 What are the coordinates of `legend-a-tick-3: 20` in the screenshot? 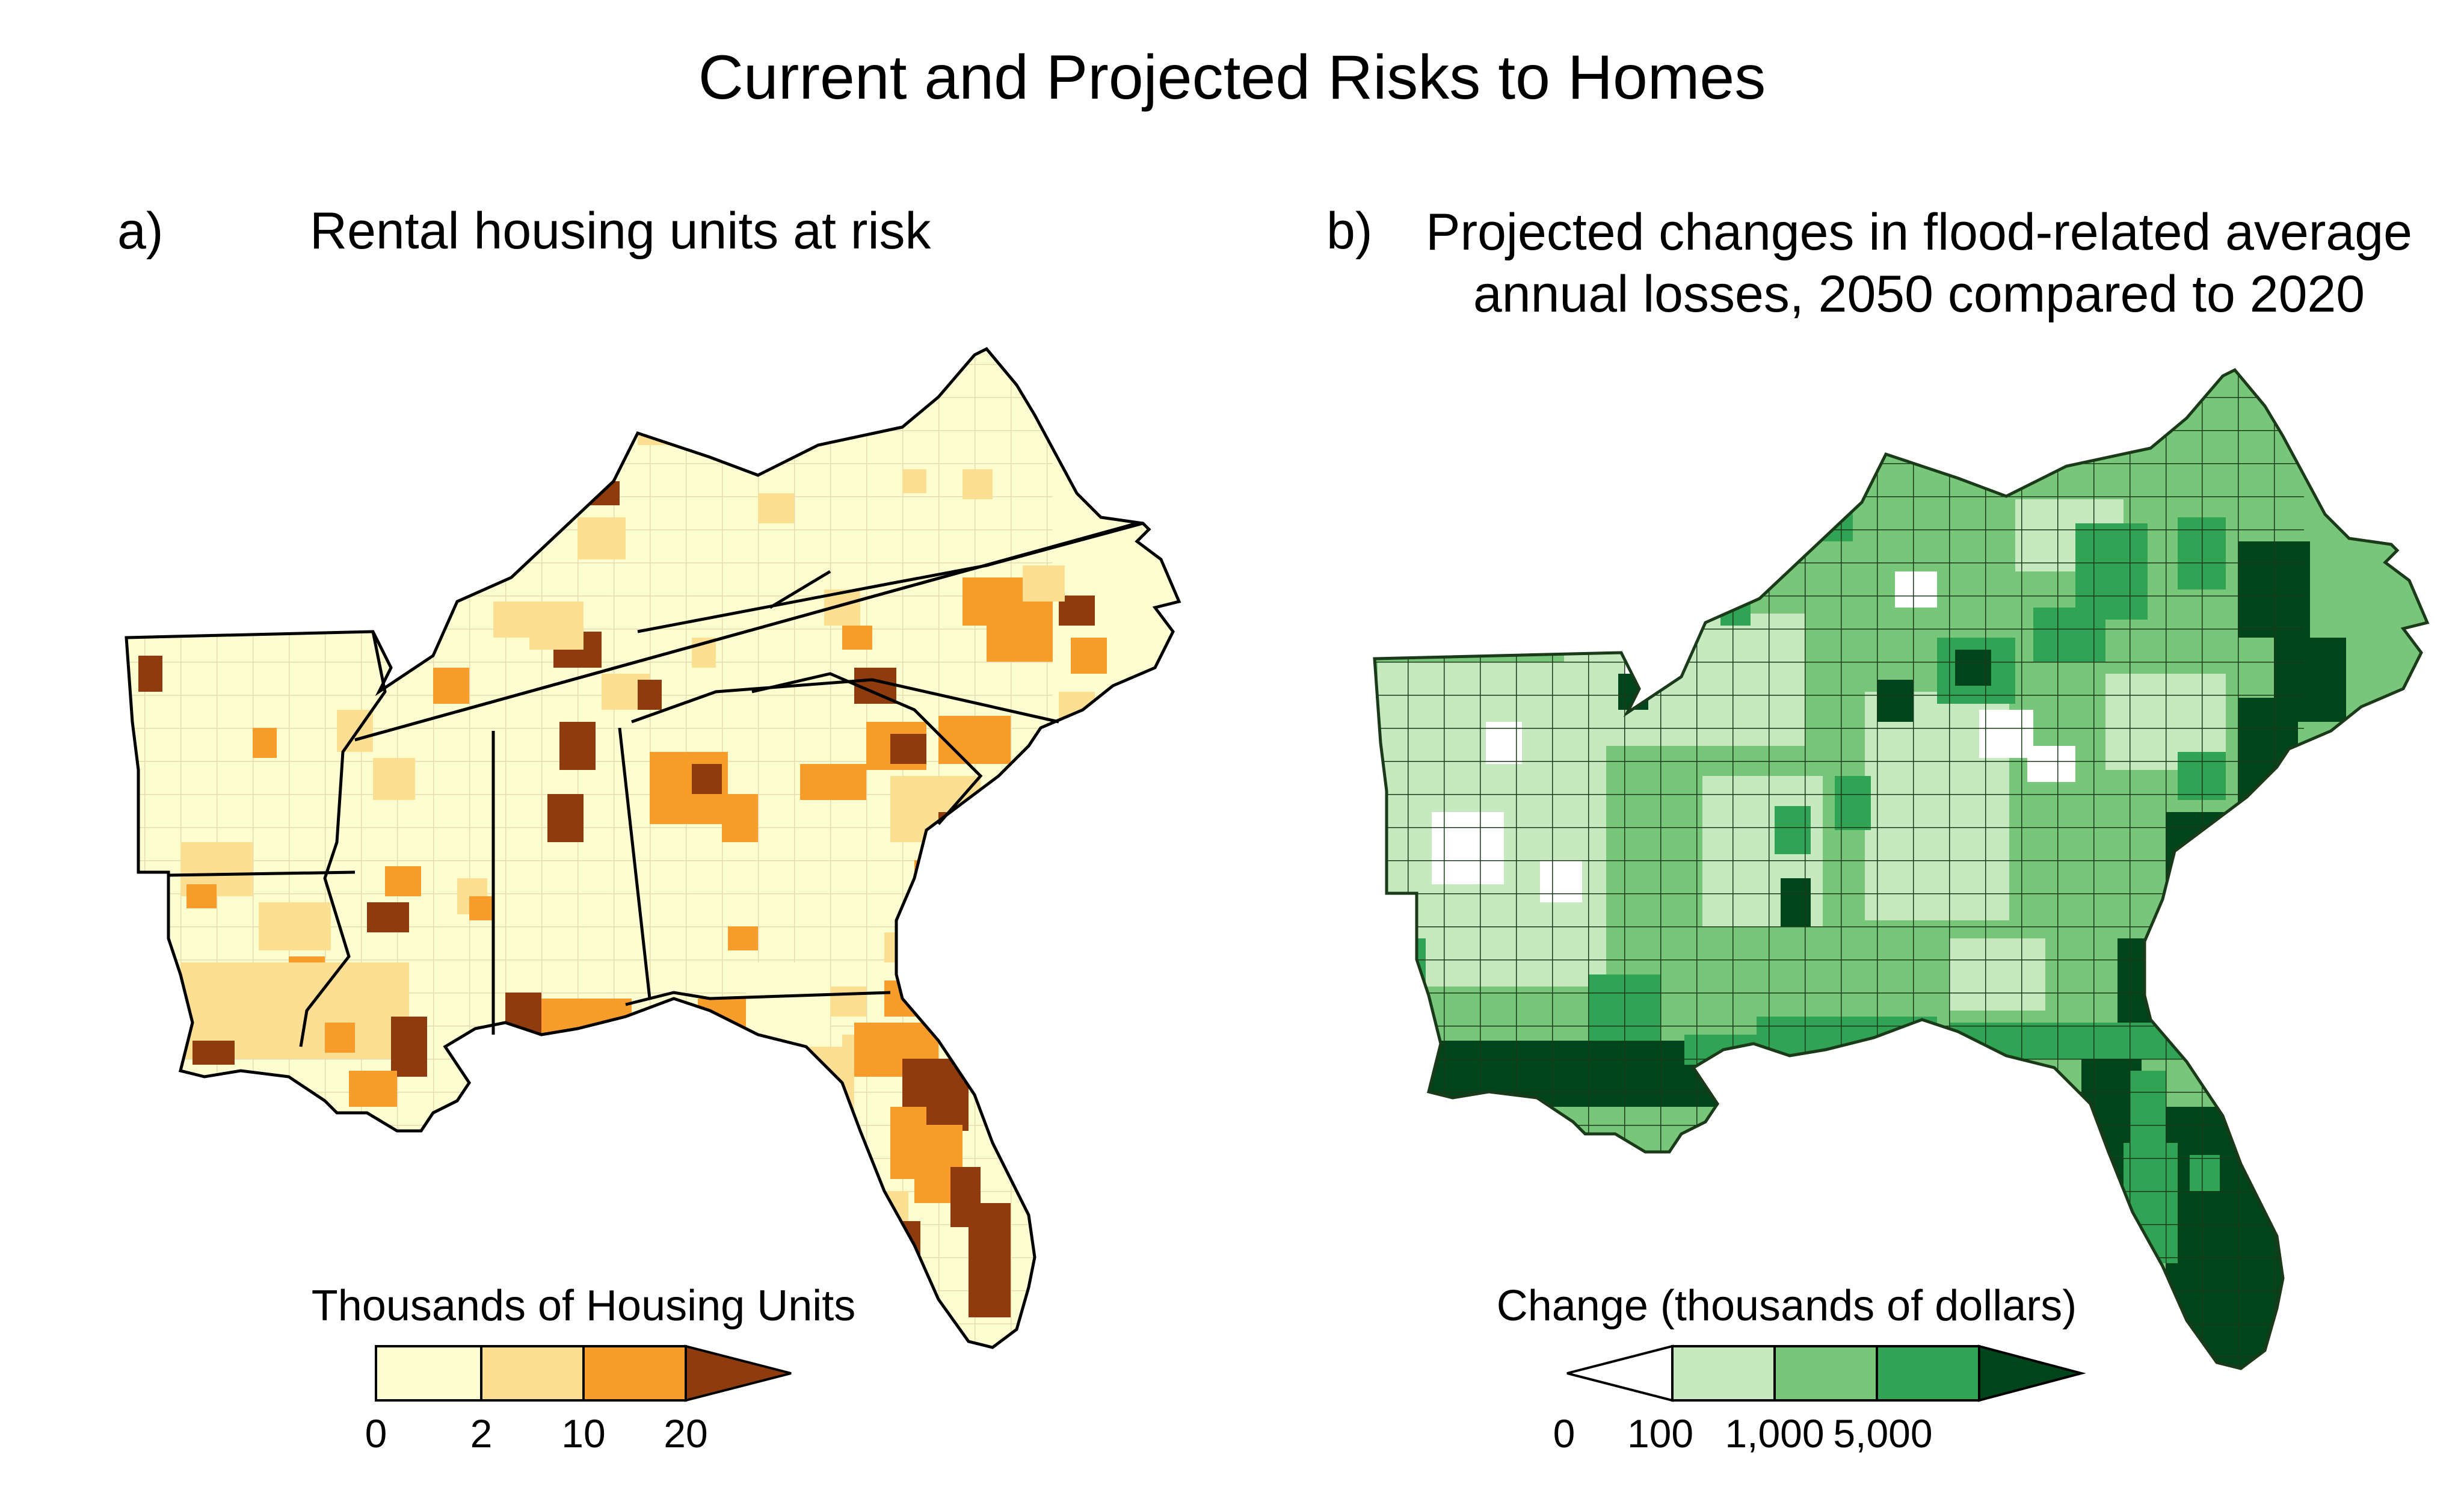 It's located at (686, 1433).